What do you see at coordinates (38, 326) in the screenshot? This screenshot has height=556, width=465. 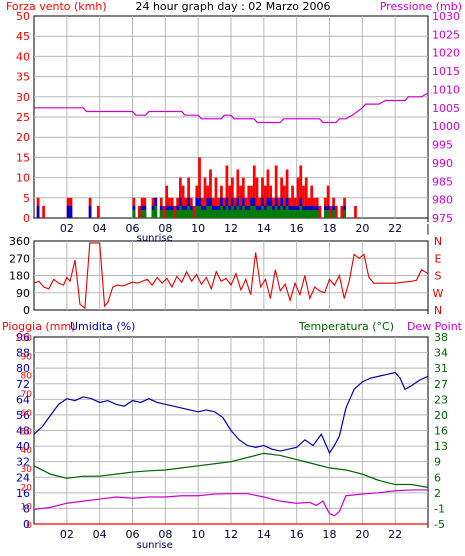 I see `rain-axis-title: Pioggia (mm)` at bounding box center [38, 326].